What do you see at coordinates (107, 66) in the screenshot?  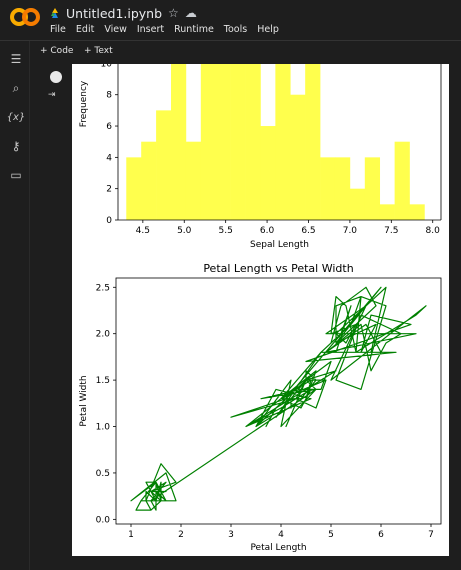 I see `y-tick-label: 10` at bounding box center [107, 66].